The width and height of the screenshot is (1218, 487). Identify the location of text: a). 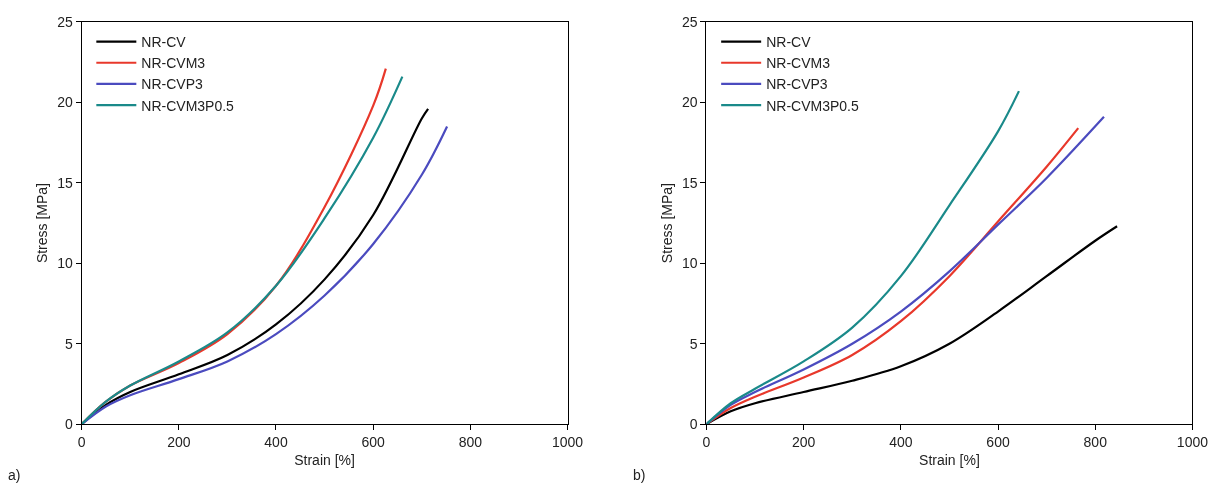
(14, 475).